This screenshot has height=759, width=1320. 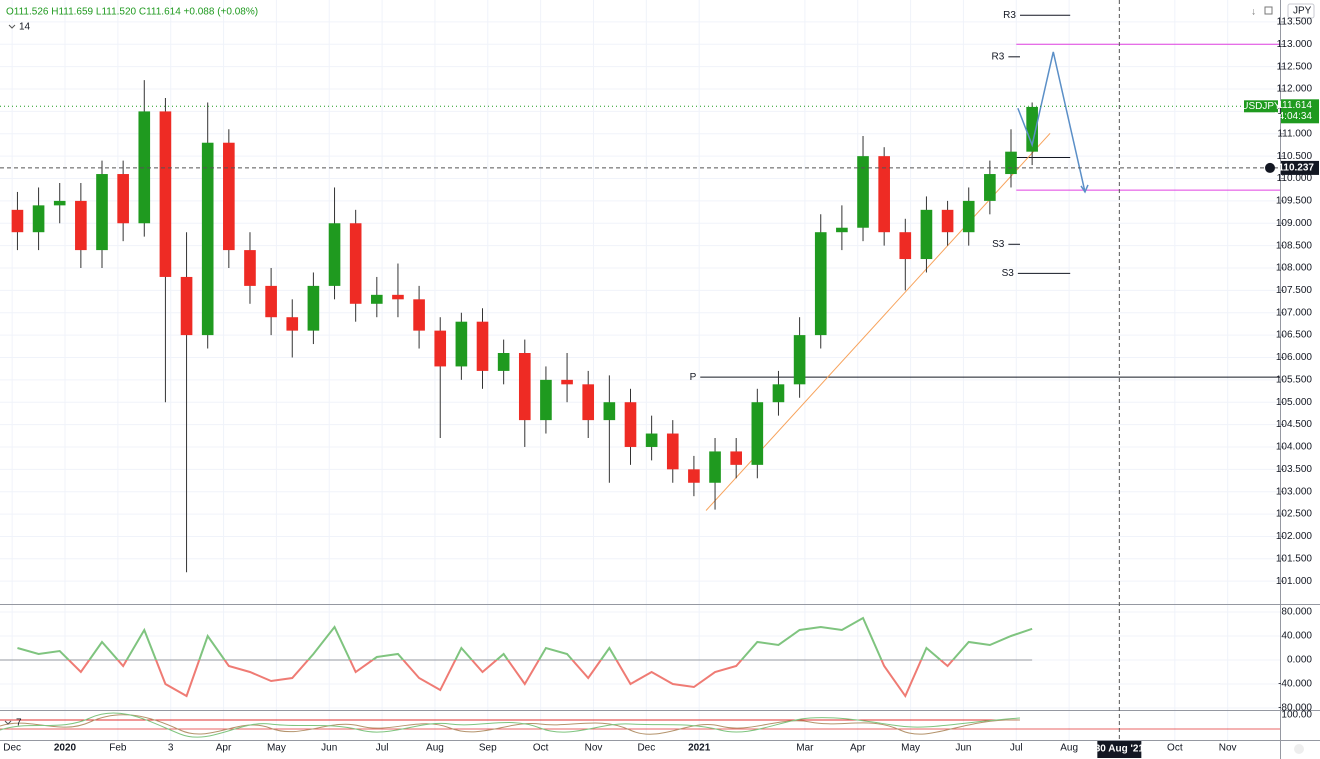 What do you see at coordinates (1295, 178) in the screenshot?
I see `y-tick-label: 110.000` at bounding box center [1295, 178].